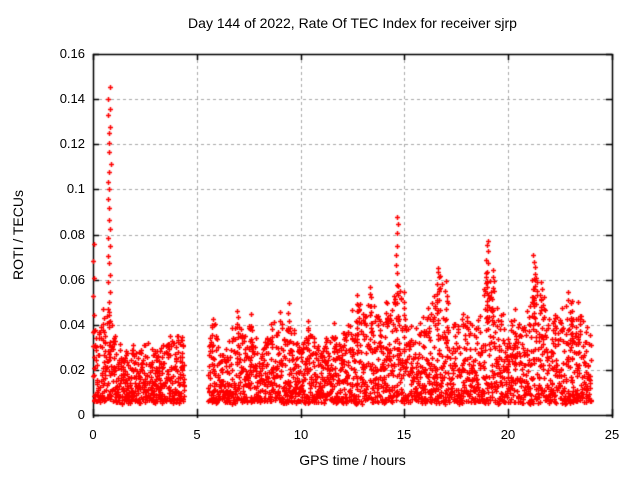 The image size is (640, 480). What do you see at coordinates (72, 143) in the screenshot?
I see `y-tick-label: 0.12` at bounding box center [72, 143].